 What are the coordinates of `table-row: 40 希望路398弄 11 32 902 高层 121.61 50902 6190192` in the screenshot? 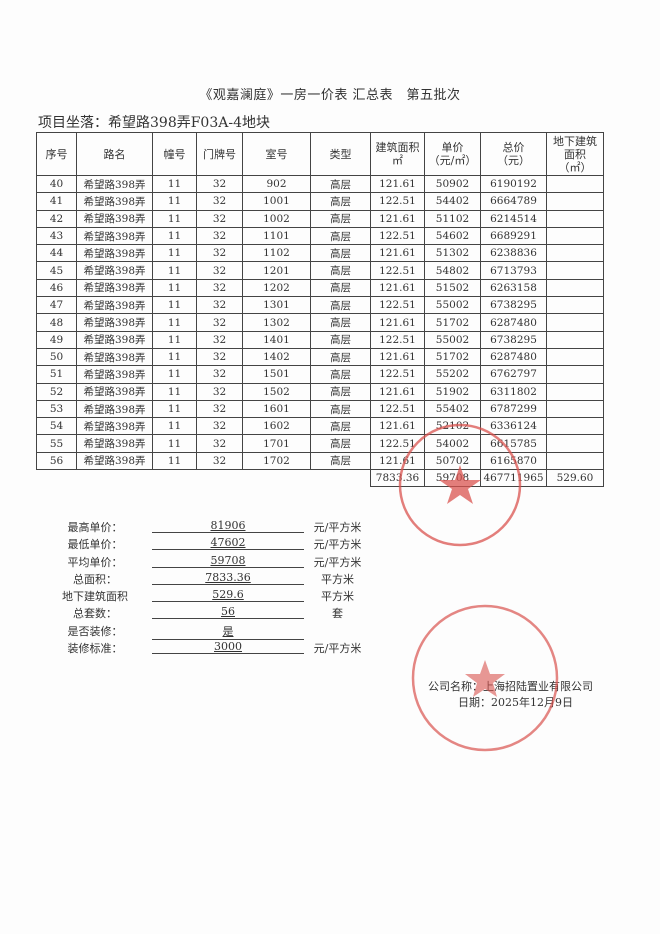 It's located at (320, 184).